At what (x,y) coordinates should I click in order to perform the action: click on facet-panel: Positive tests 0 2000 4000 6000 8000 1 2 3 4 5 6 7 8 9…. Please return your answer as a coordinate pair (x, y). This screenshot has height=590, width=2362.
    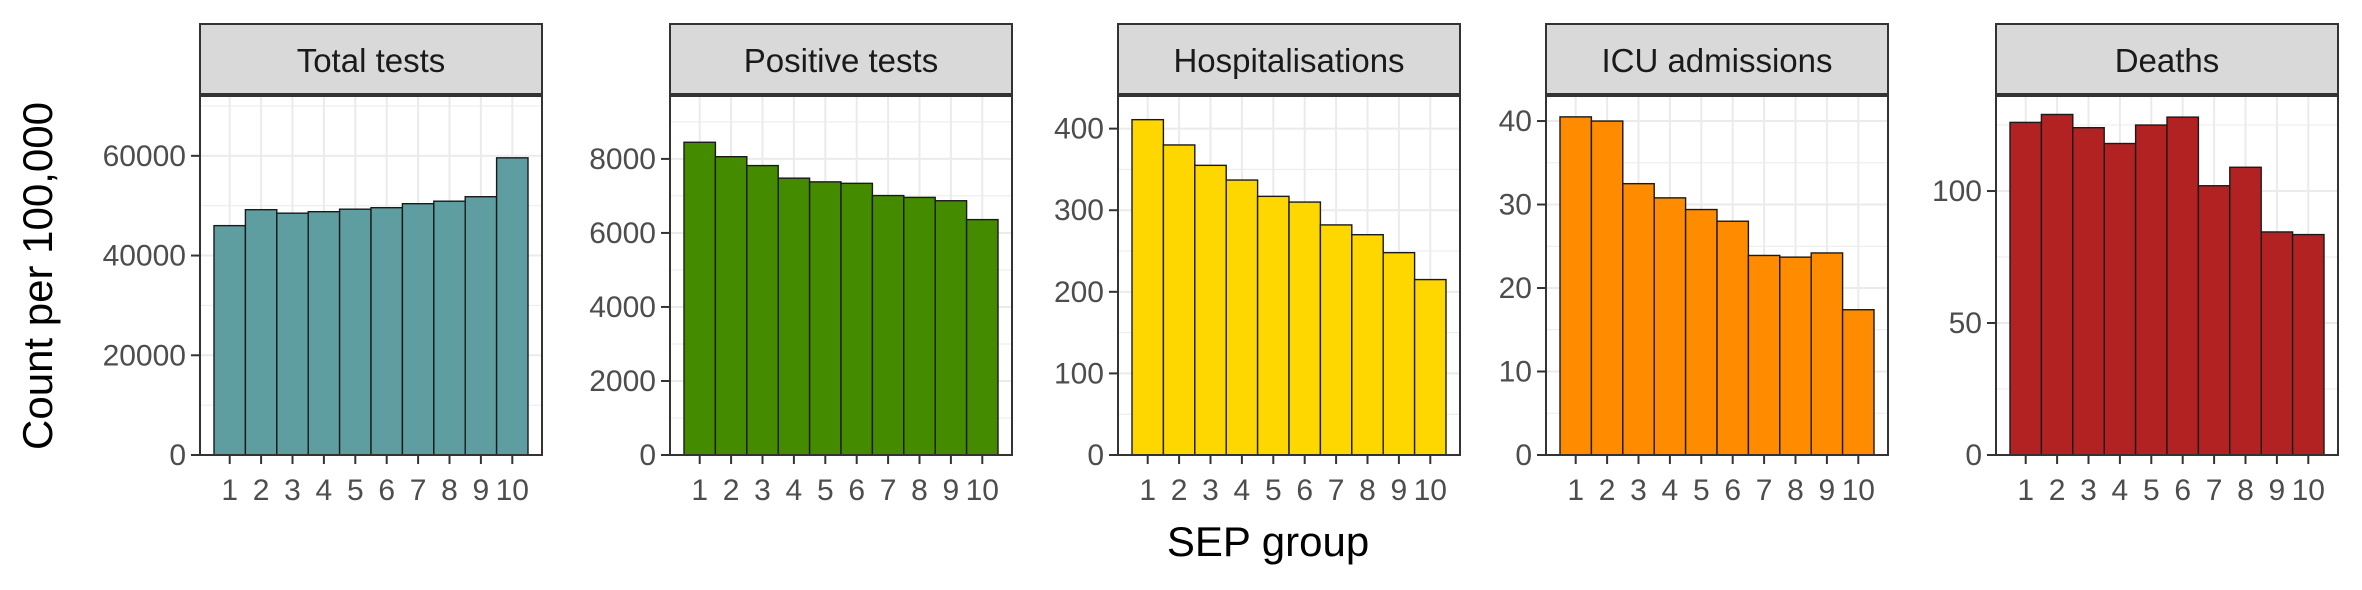
    Looking at the image, I should click on (801, 265).